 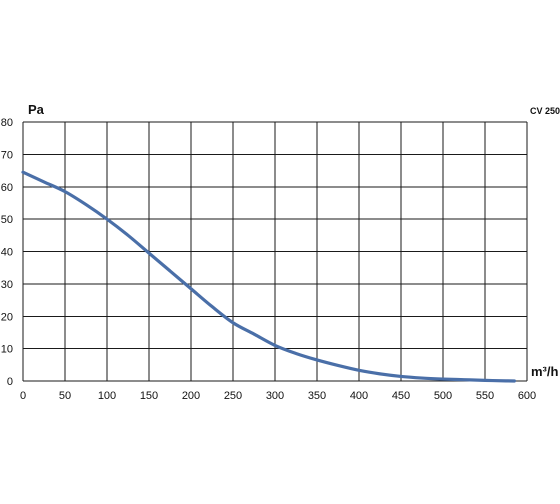 I want to click on x-tick-label-400: 400, so click(x=359, y=396).